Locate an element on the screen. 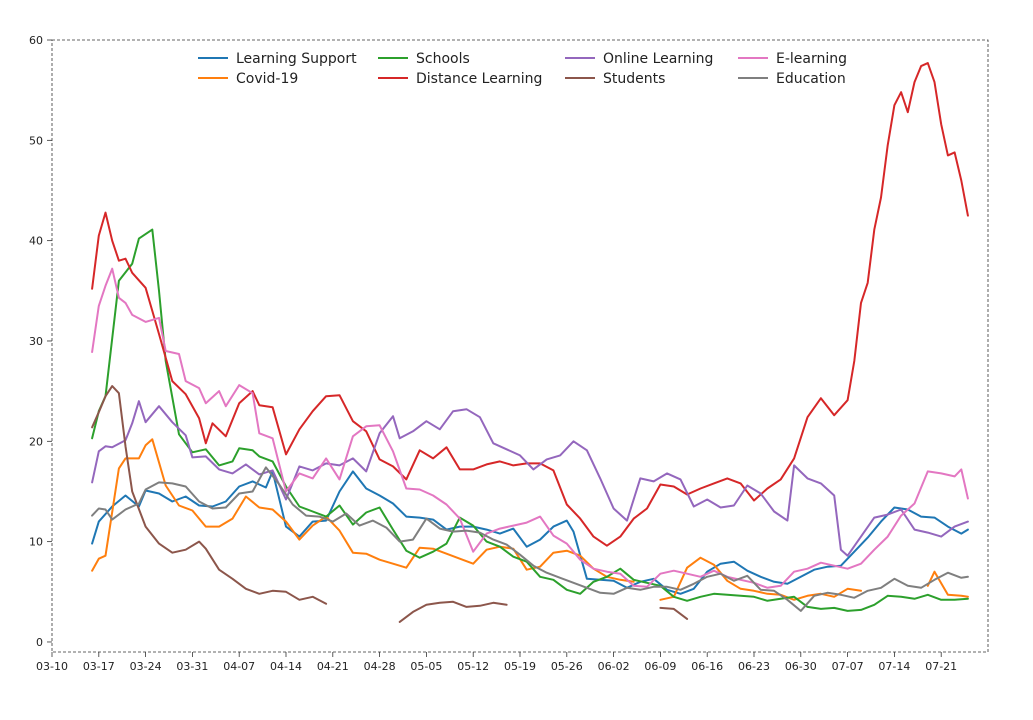 The height and width of the screenshot is (720, 1033). x-tick-label: 04-21 is located at coordinates (333, 666).